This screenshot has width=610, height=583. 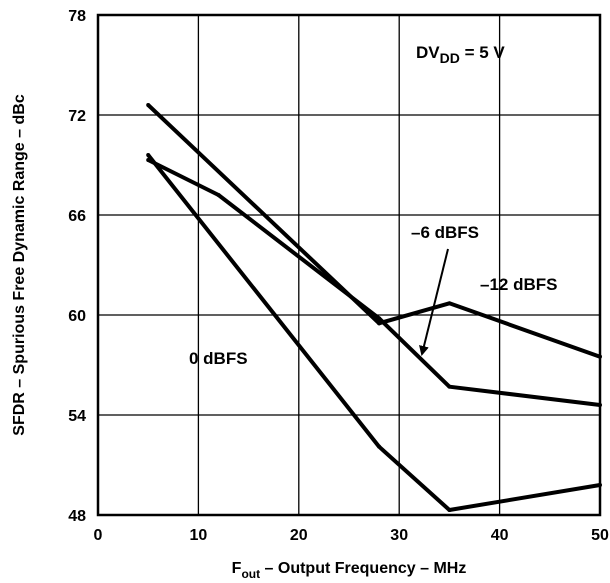 I want to click on label-6dbfs: –6 dBFS, so click(x=445, y=232).